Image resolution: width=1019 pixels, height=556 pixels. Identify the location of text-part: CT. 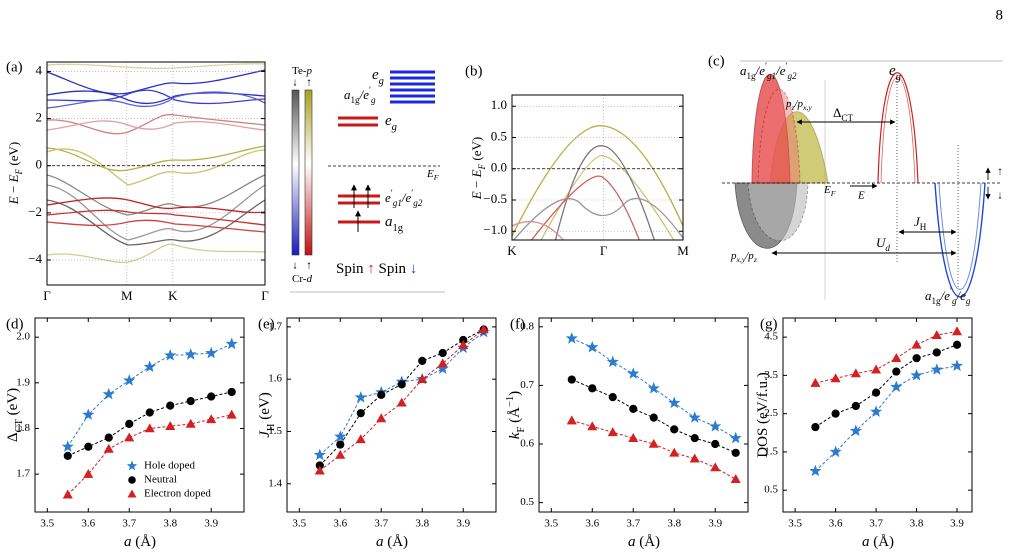
(19, 425).